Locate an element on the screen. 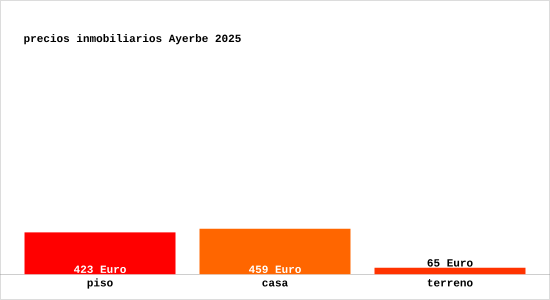 Image resolution: width=550 pixels, height=300 pixels. x-tick-label: terreno is located at coordinates (450, 282).